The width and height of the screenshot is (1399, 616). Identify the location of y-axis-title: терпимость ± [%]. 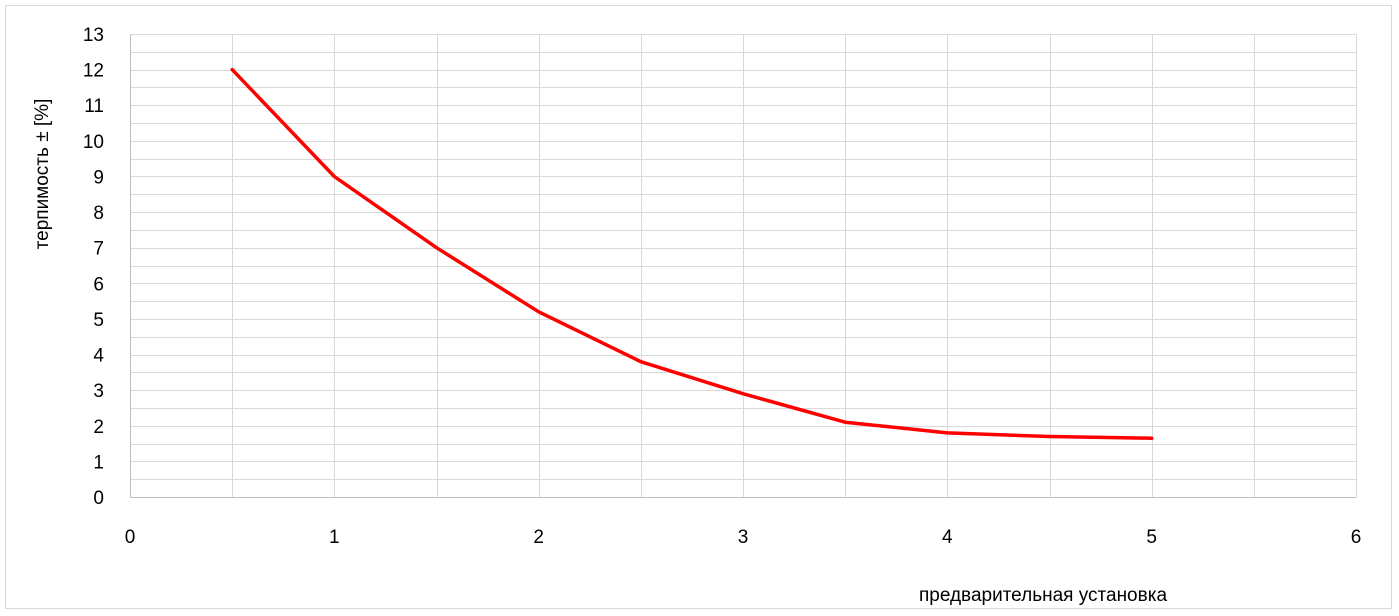
(42, 174).